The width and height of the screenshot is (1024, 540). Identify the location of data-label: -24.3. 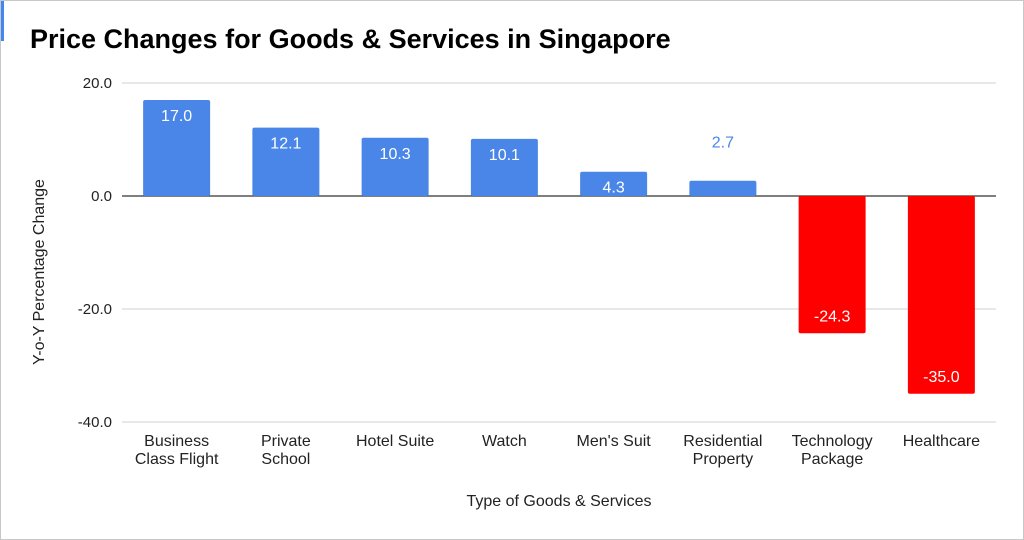
(832, 316).